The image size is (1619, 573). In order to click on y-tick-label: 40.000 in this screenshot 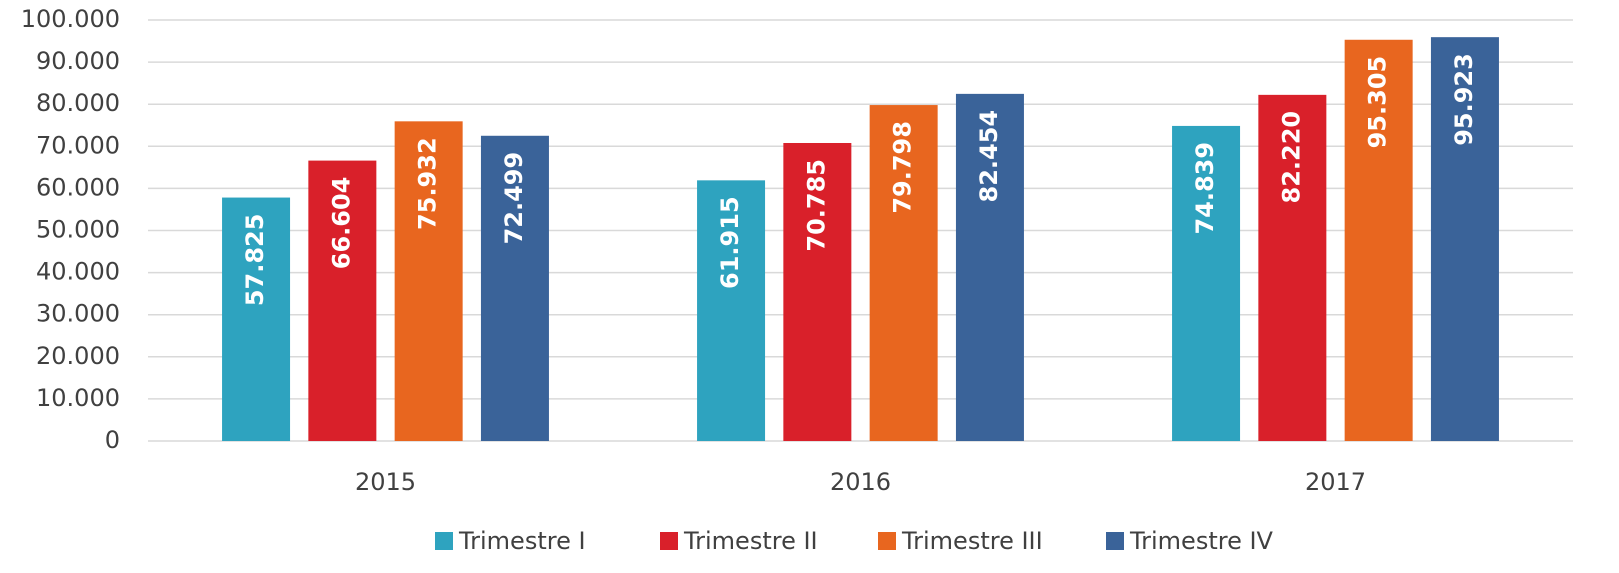, I will do `click(78, 272)`.